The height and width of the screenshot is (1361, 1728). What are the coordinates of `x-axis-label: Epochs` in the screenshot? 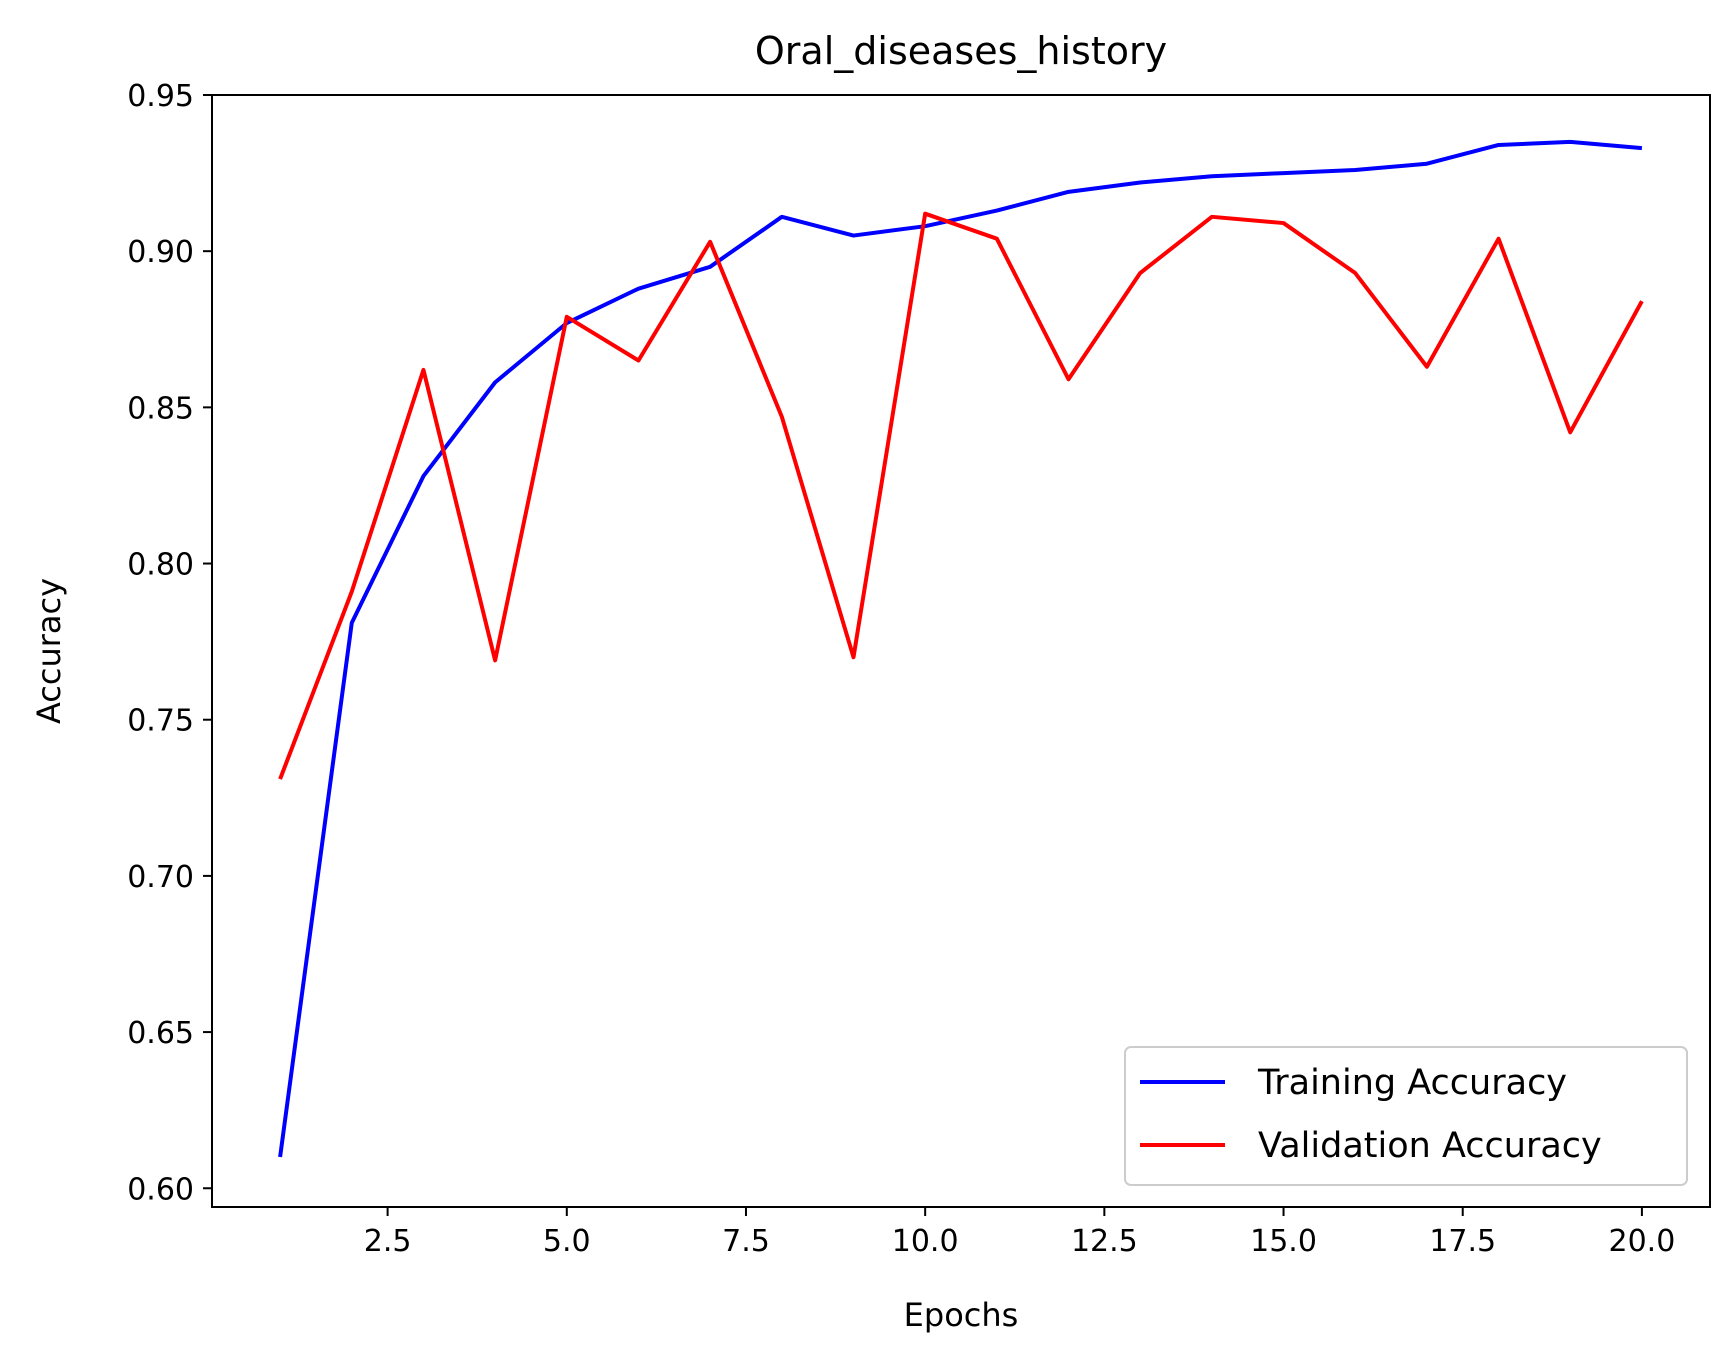 It's located at (961, 1315).